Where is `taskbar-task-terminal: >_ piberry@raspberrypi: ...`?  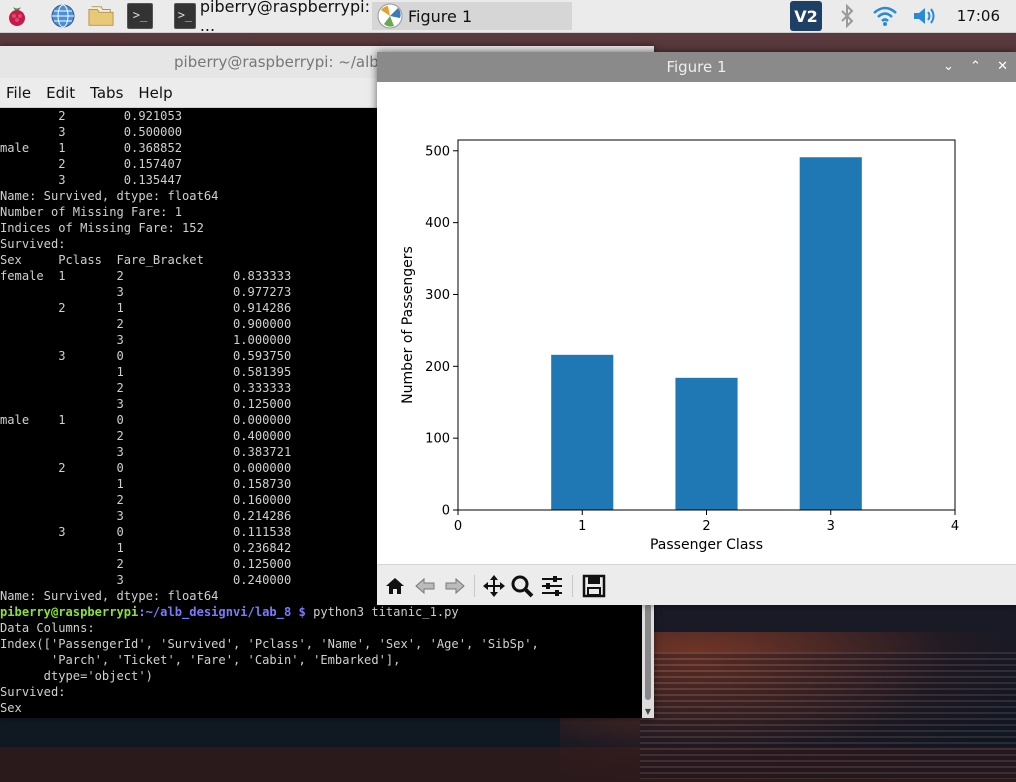 taskbar-task-terminal: >_ piberry@raspberrypi: ... is located at coordinates (270, 17).